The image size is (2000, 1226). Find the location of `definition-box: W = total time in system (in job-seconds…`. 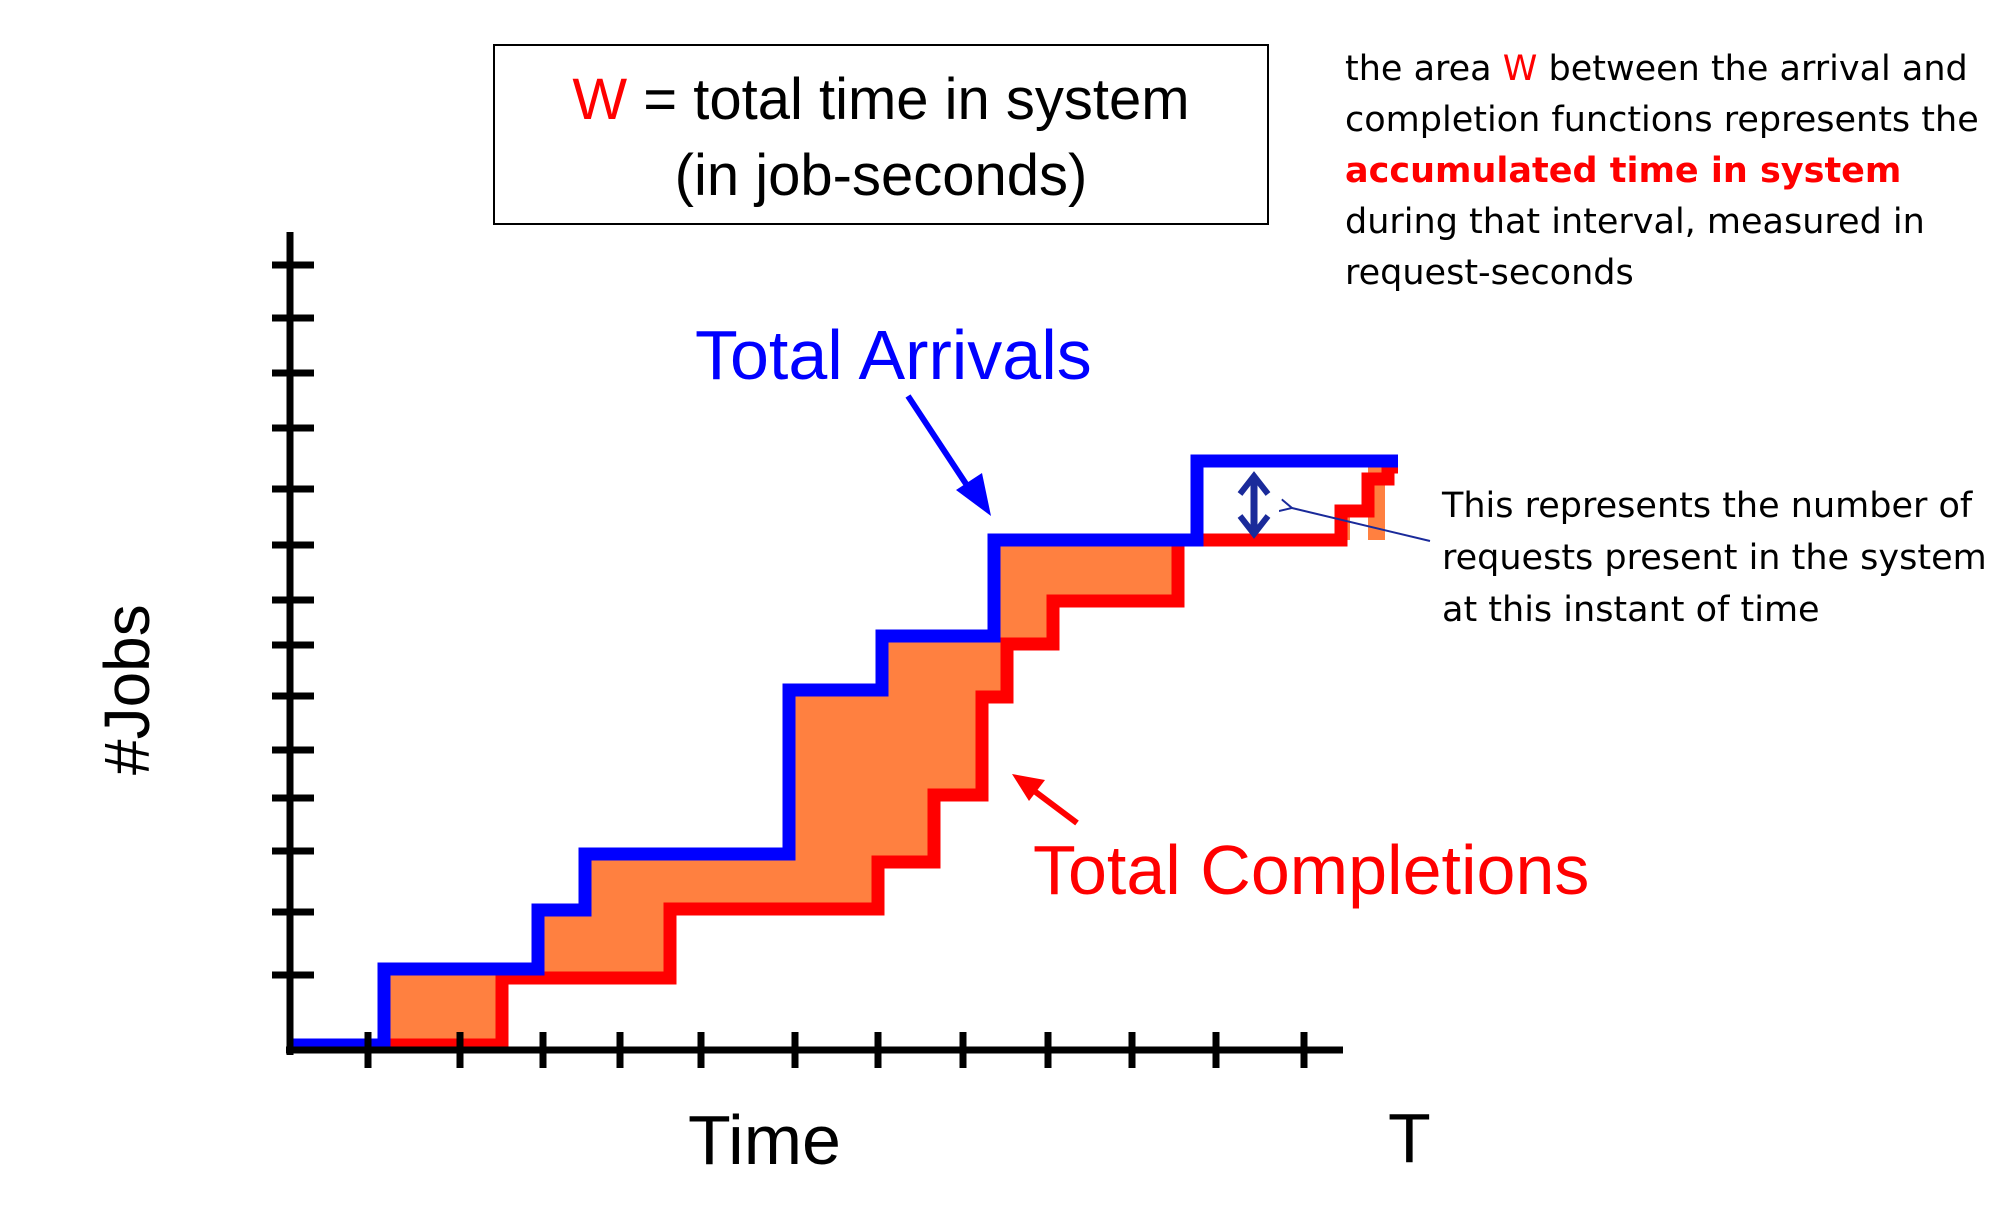

definition-box: W = total time in system (in job-seconds… is located at coordinates (881, 134).